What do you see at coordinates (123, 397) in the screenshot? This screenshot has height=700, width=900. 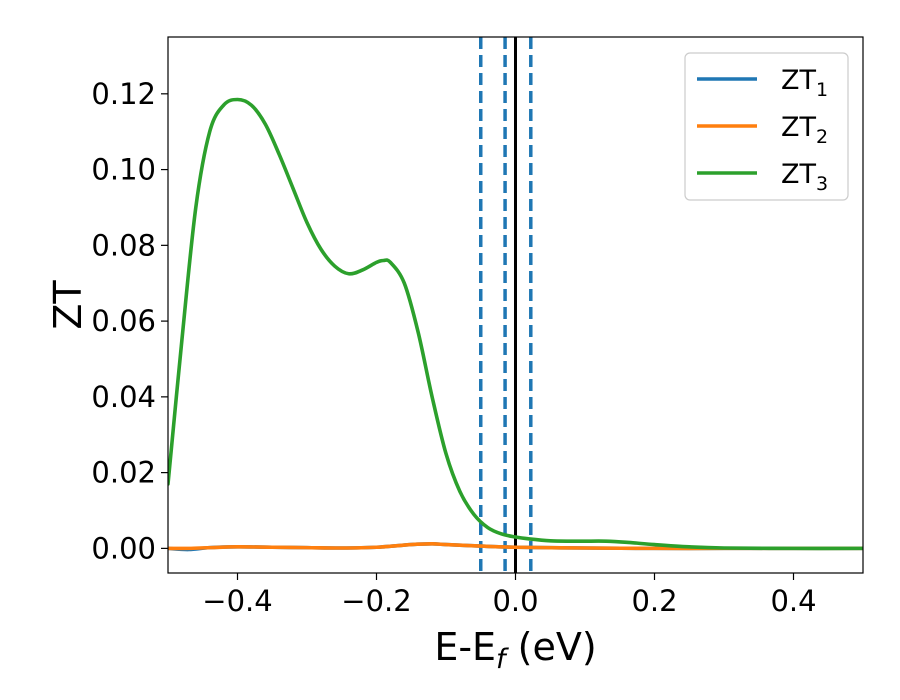 I see `y-tick-label: 0.04` at bounding box center [123, 397].